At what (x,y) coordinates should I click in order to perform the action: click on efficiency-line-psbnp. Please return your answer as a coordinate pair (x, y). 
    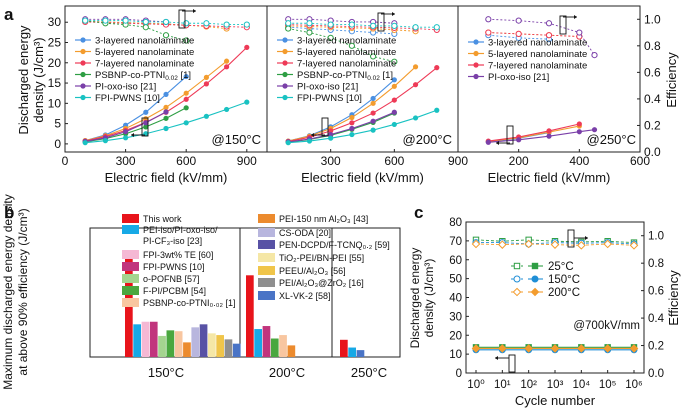
    Looking at the image, I should click on (341, 45).